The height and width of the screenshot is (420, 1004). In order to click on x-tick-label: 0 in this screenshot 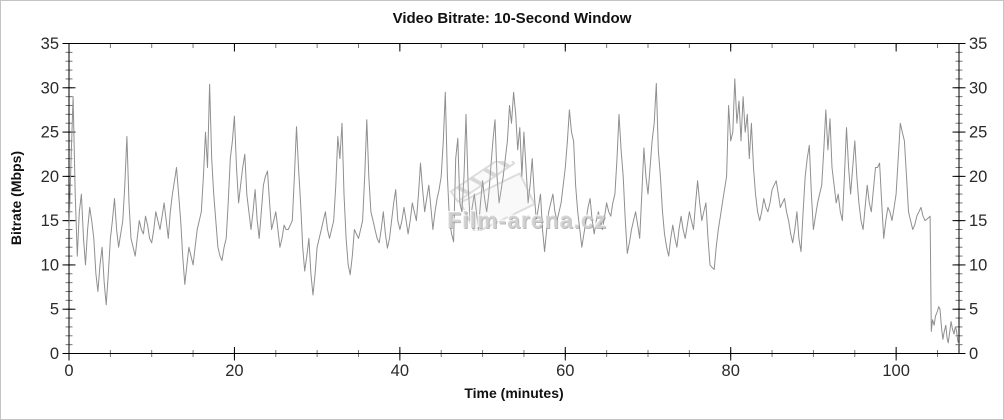, I will do `click(68, 371)`.